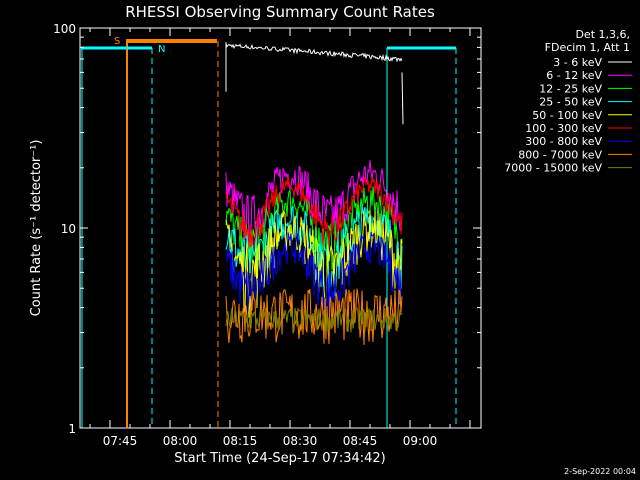 Image resolution: width=640 pixels, height=480 pixels. Describe the element at coordinates (314, 320) in the screenshot. I see `trace-7000to15000keV` at that location.